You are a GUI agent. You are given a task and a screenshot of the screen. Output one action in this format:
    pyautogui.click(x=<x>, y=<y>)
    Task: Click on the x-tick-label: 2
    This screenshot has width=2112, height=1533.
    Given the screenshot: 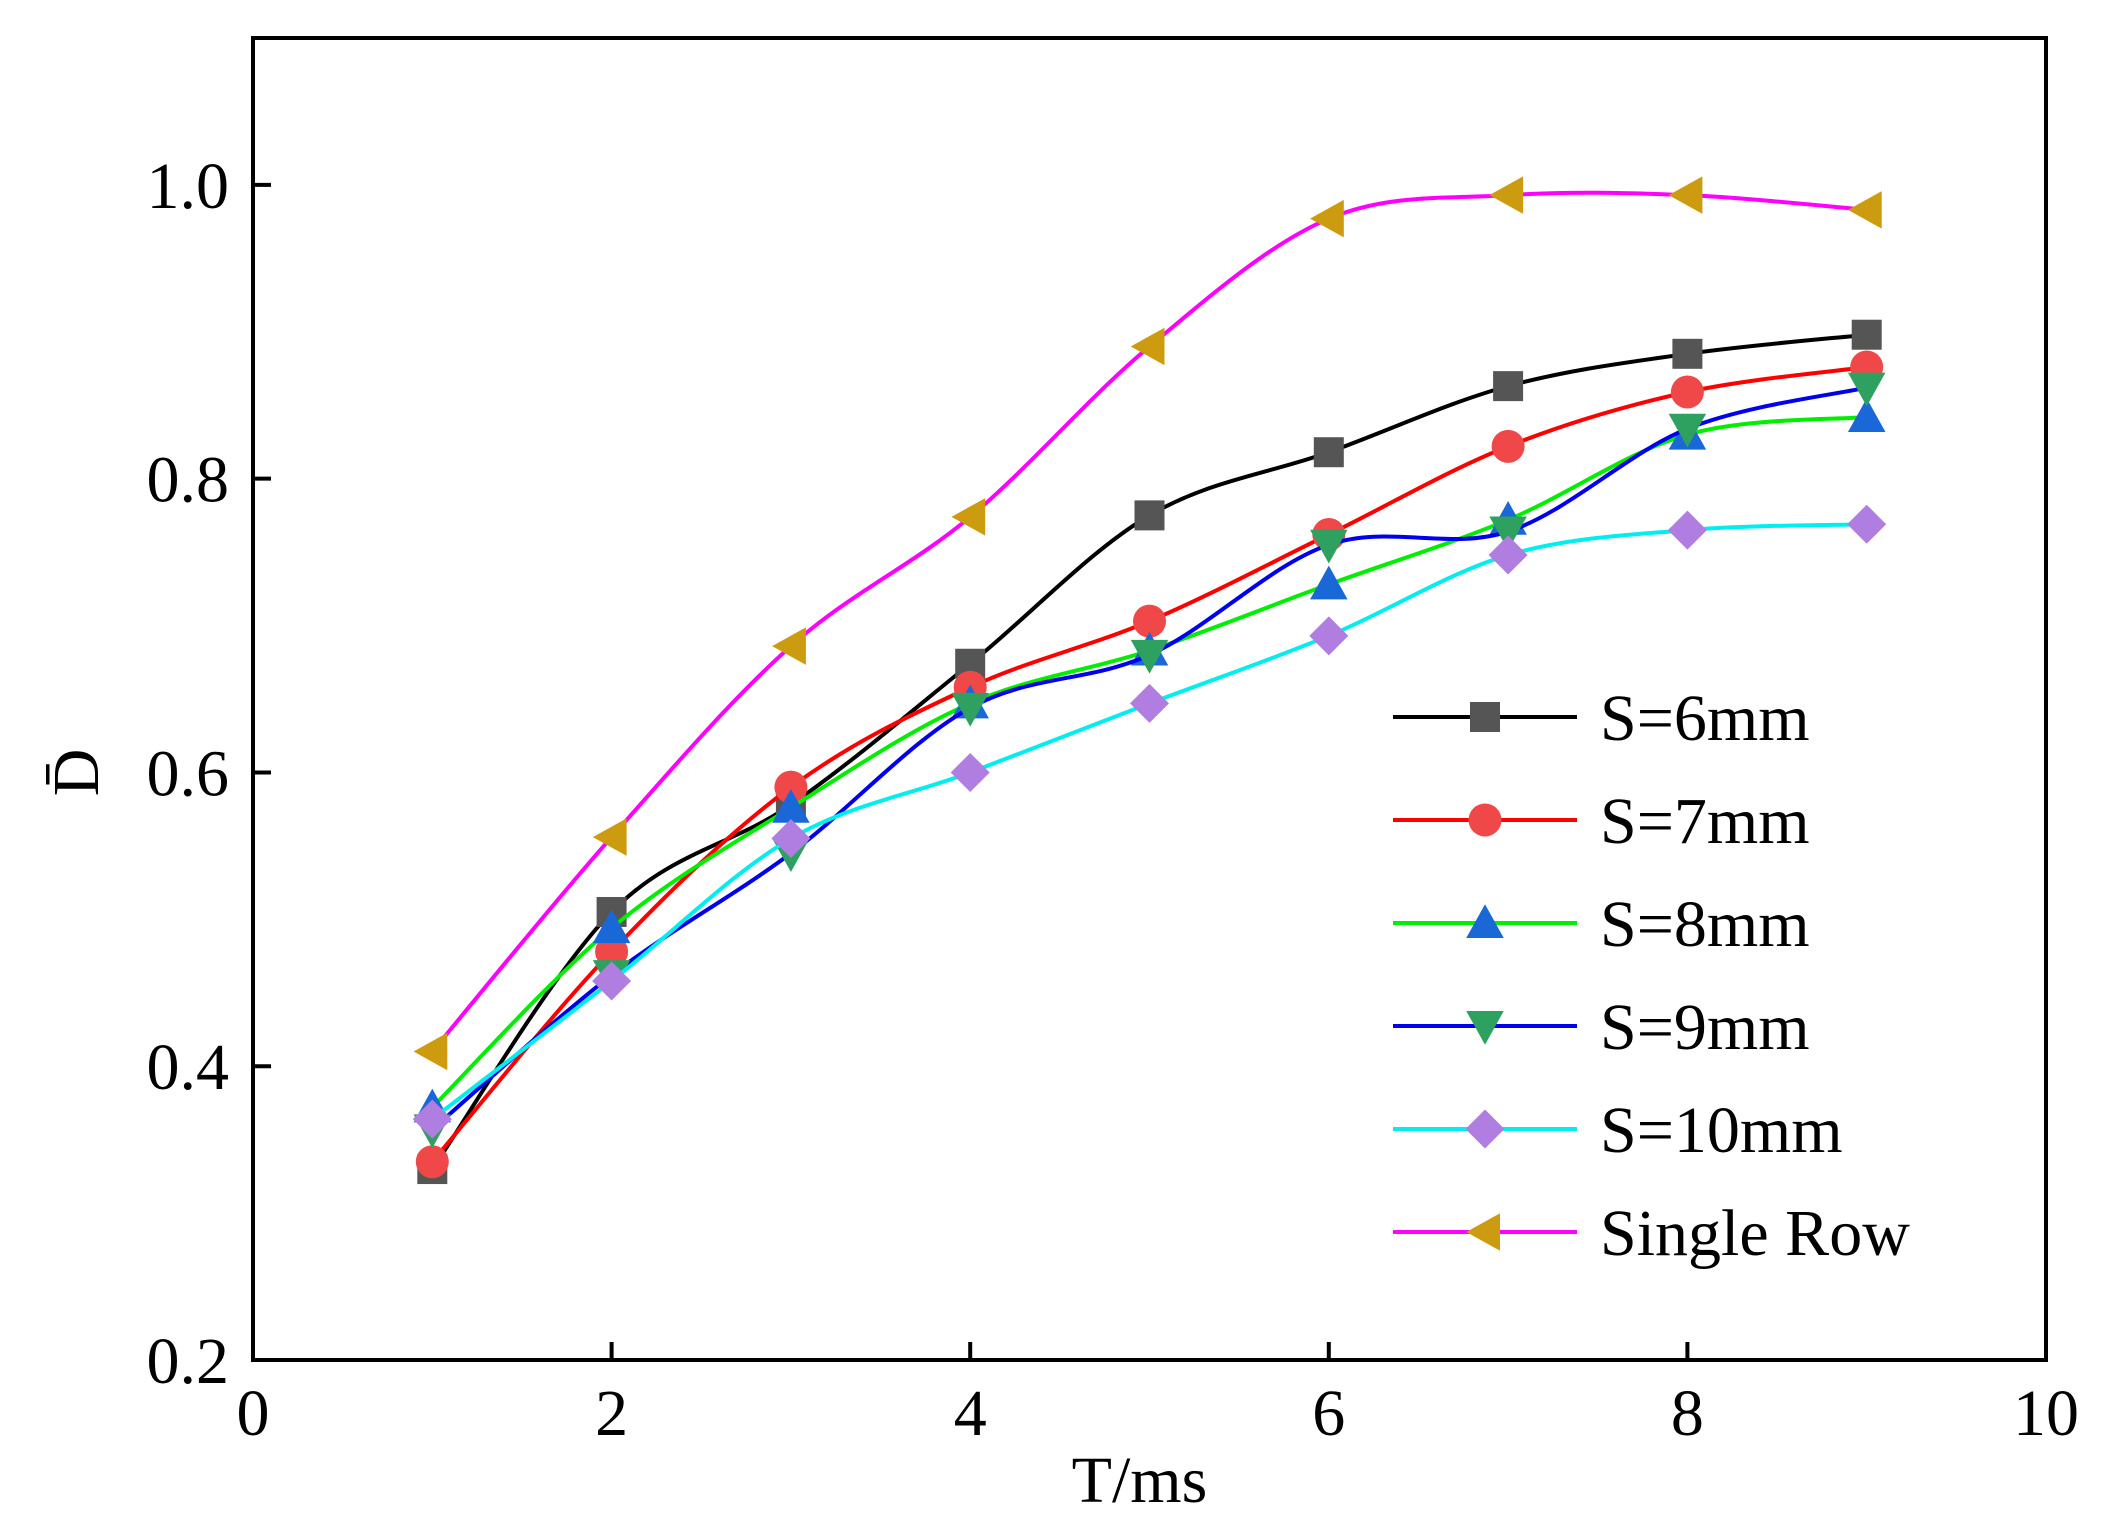 What is the action you would take?
    pyautogui.click(x=611, y=1413)
    